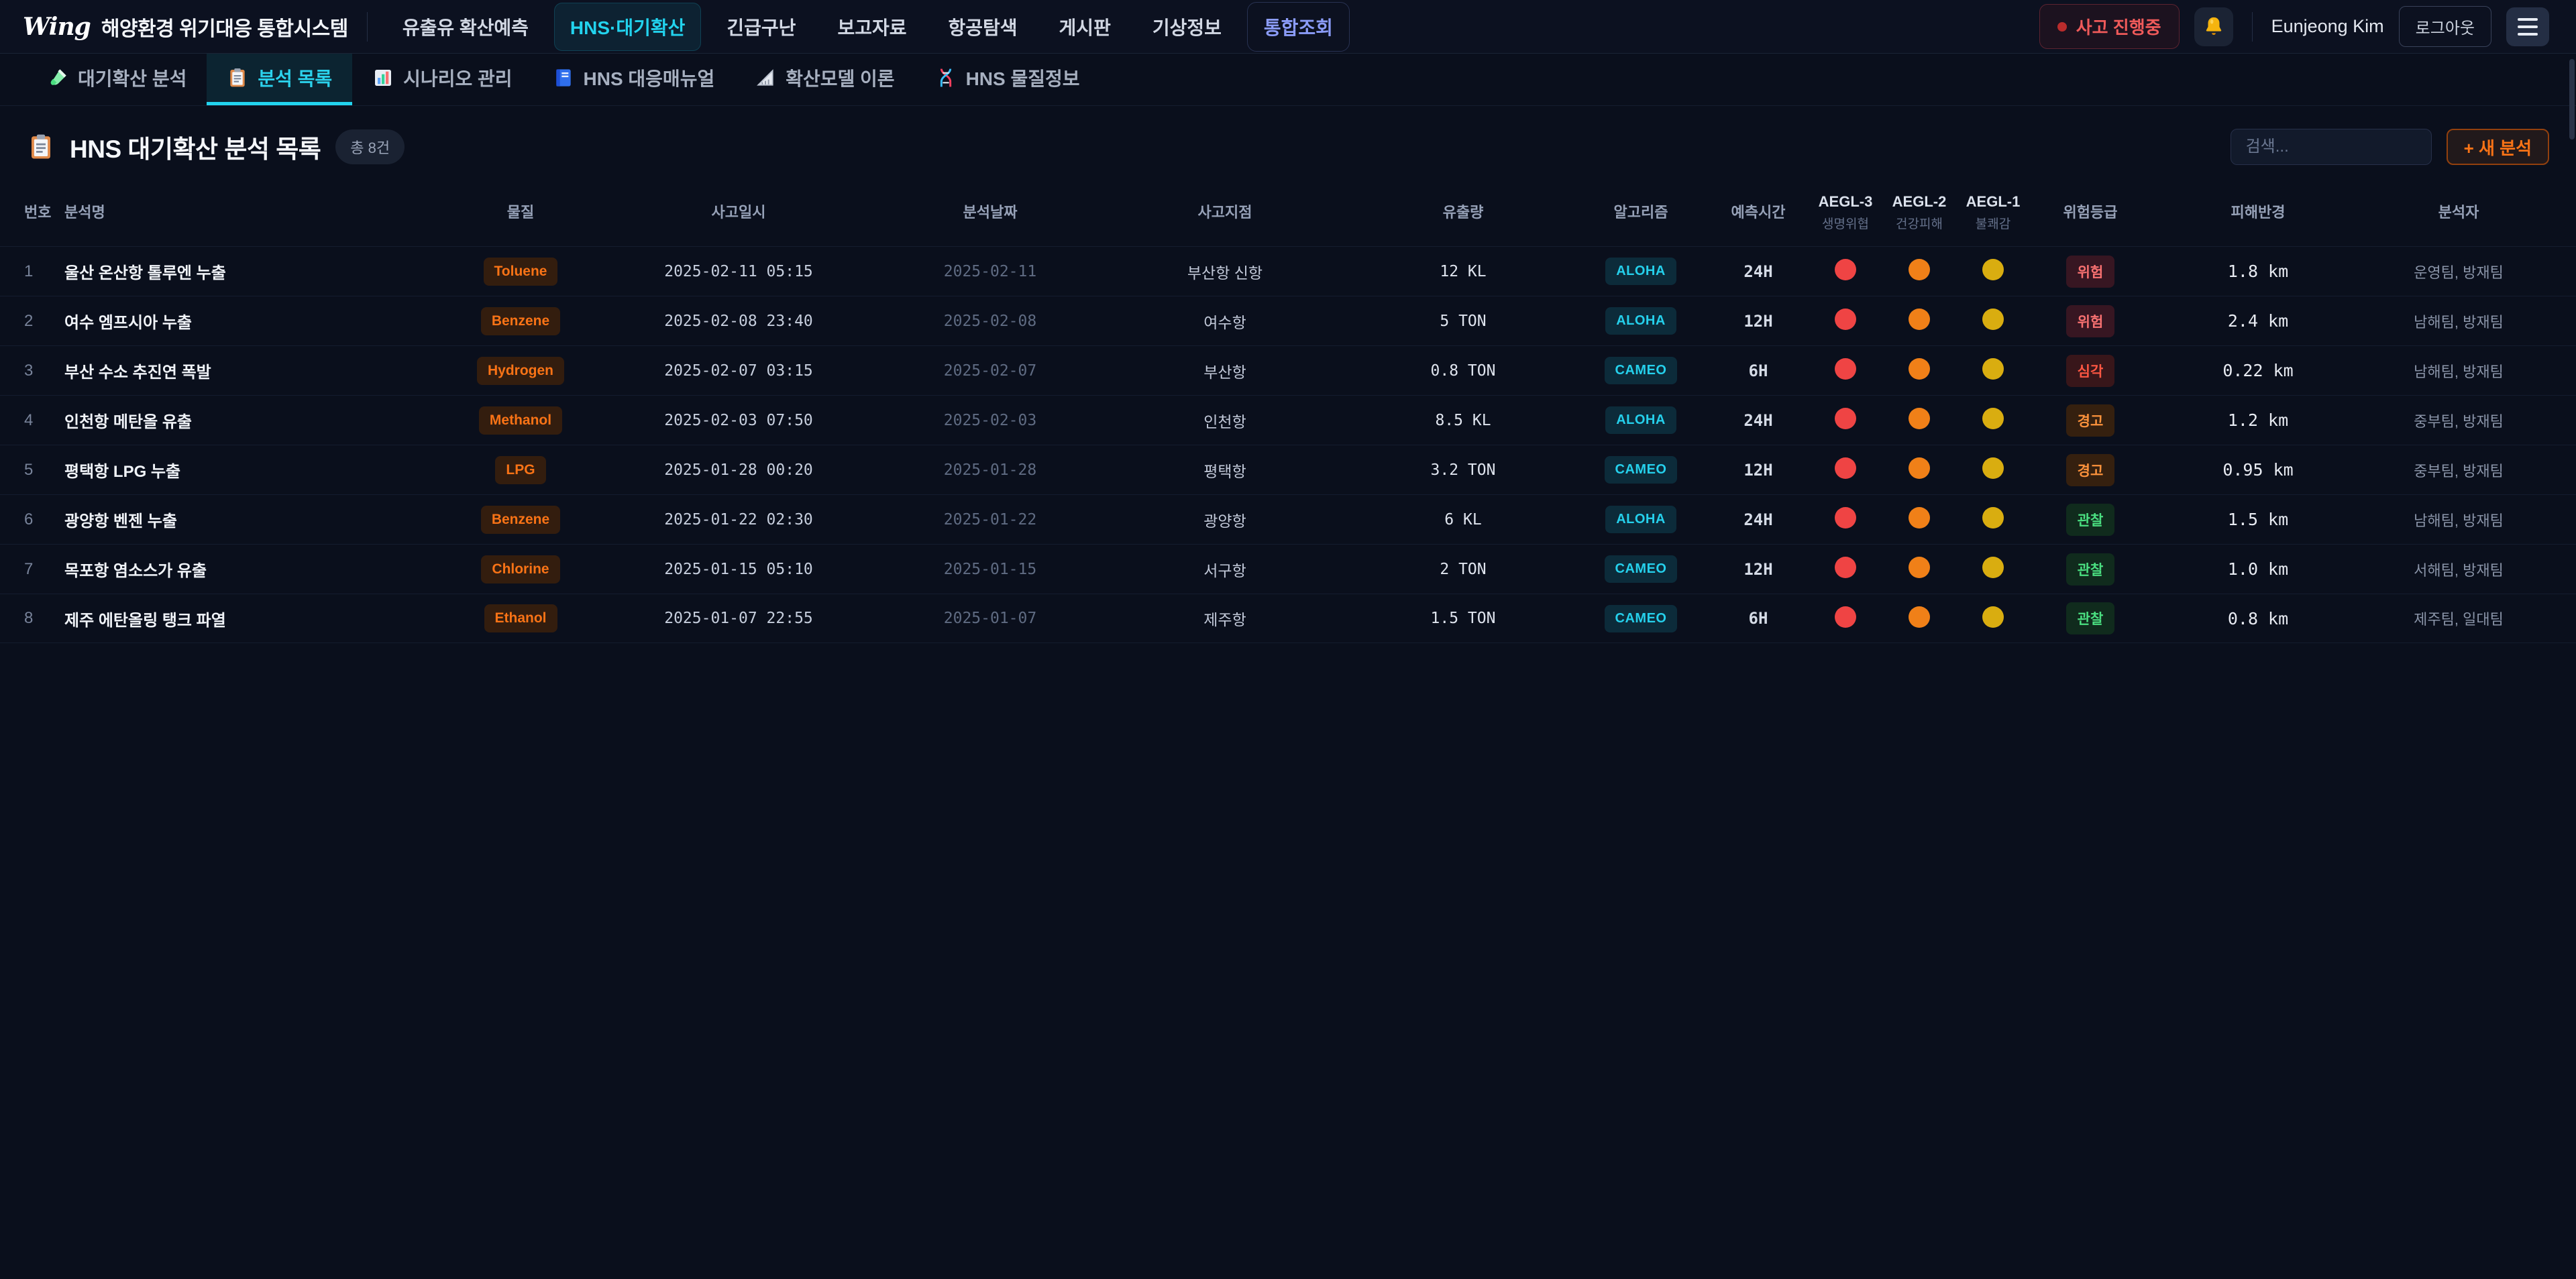 This screenshot has width=2576, height=1279. What do you see at coordinates (520, 420) in the screenshot?
I see `cell: Methanol` at bounding box center [520, 420].